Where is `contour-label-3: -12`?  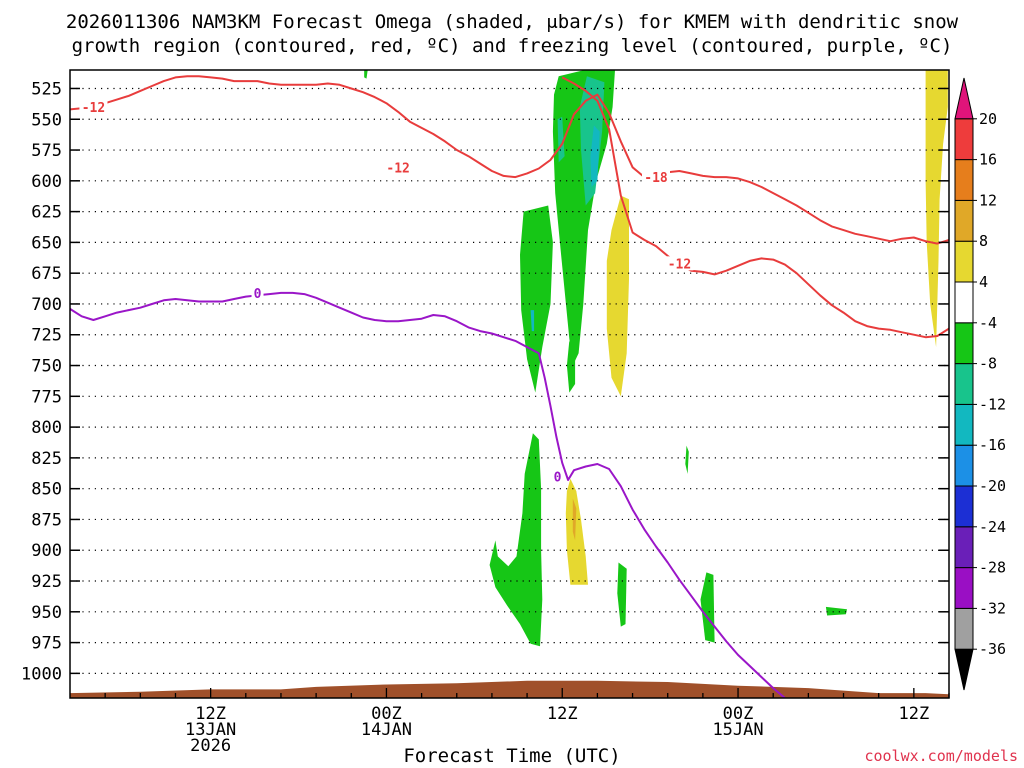
contour-label-3: -12 is located at coordinates (679, 264).